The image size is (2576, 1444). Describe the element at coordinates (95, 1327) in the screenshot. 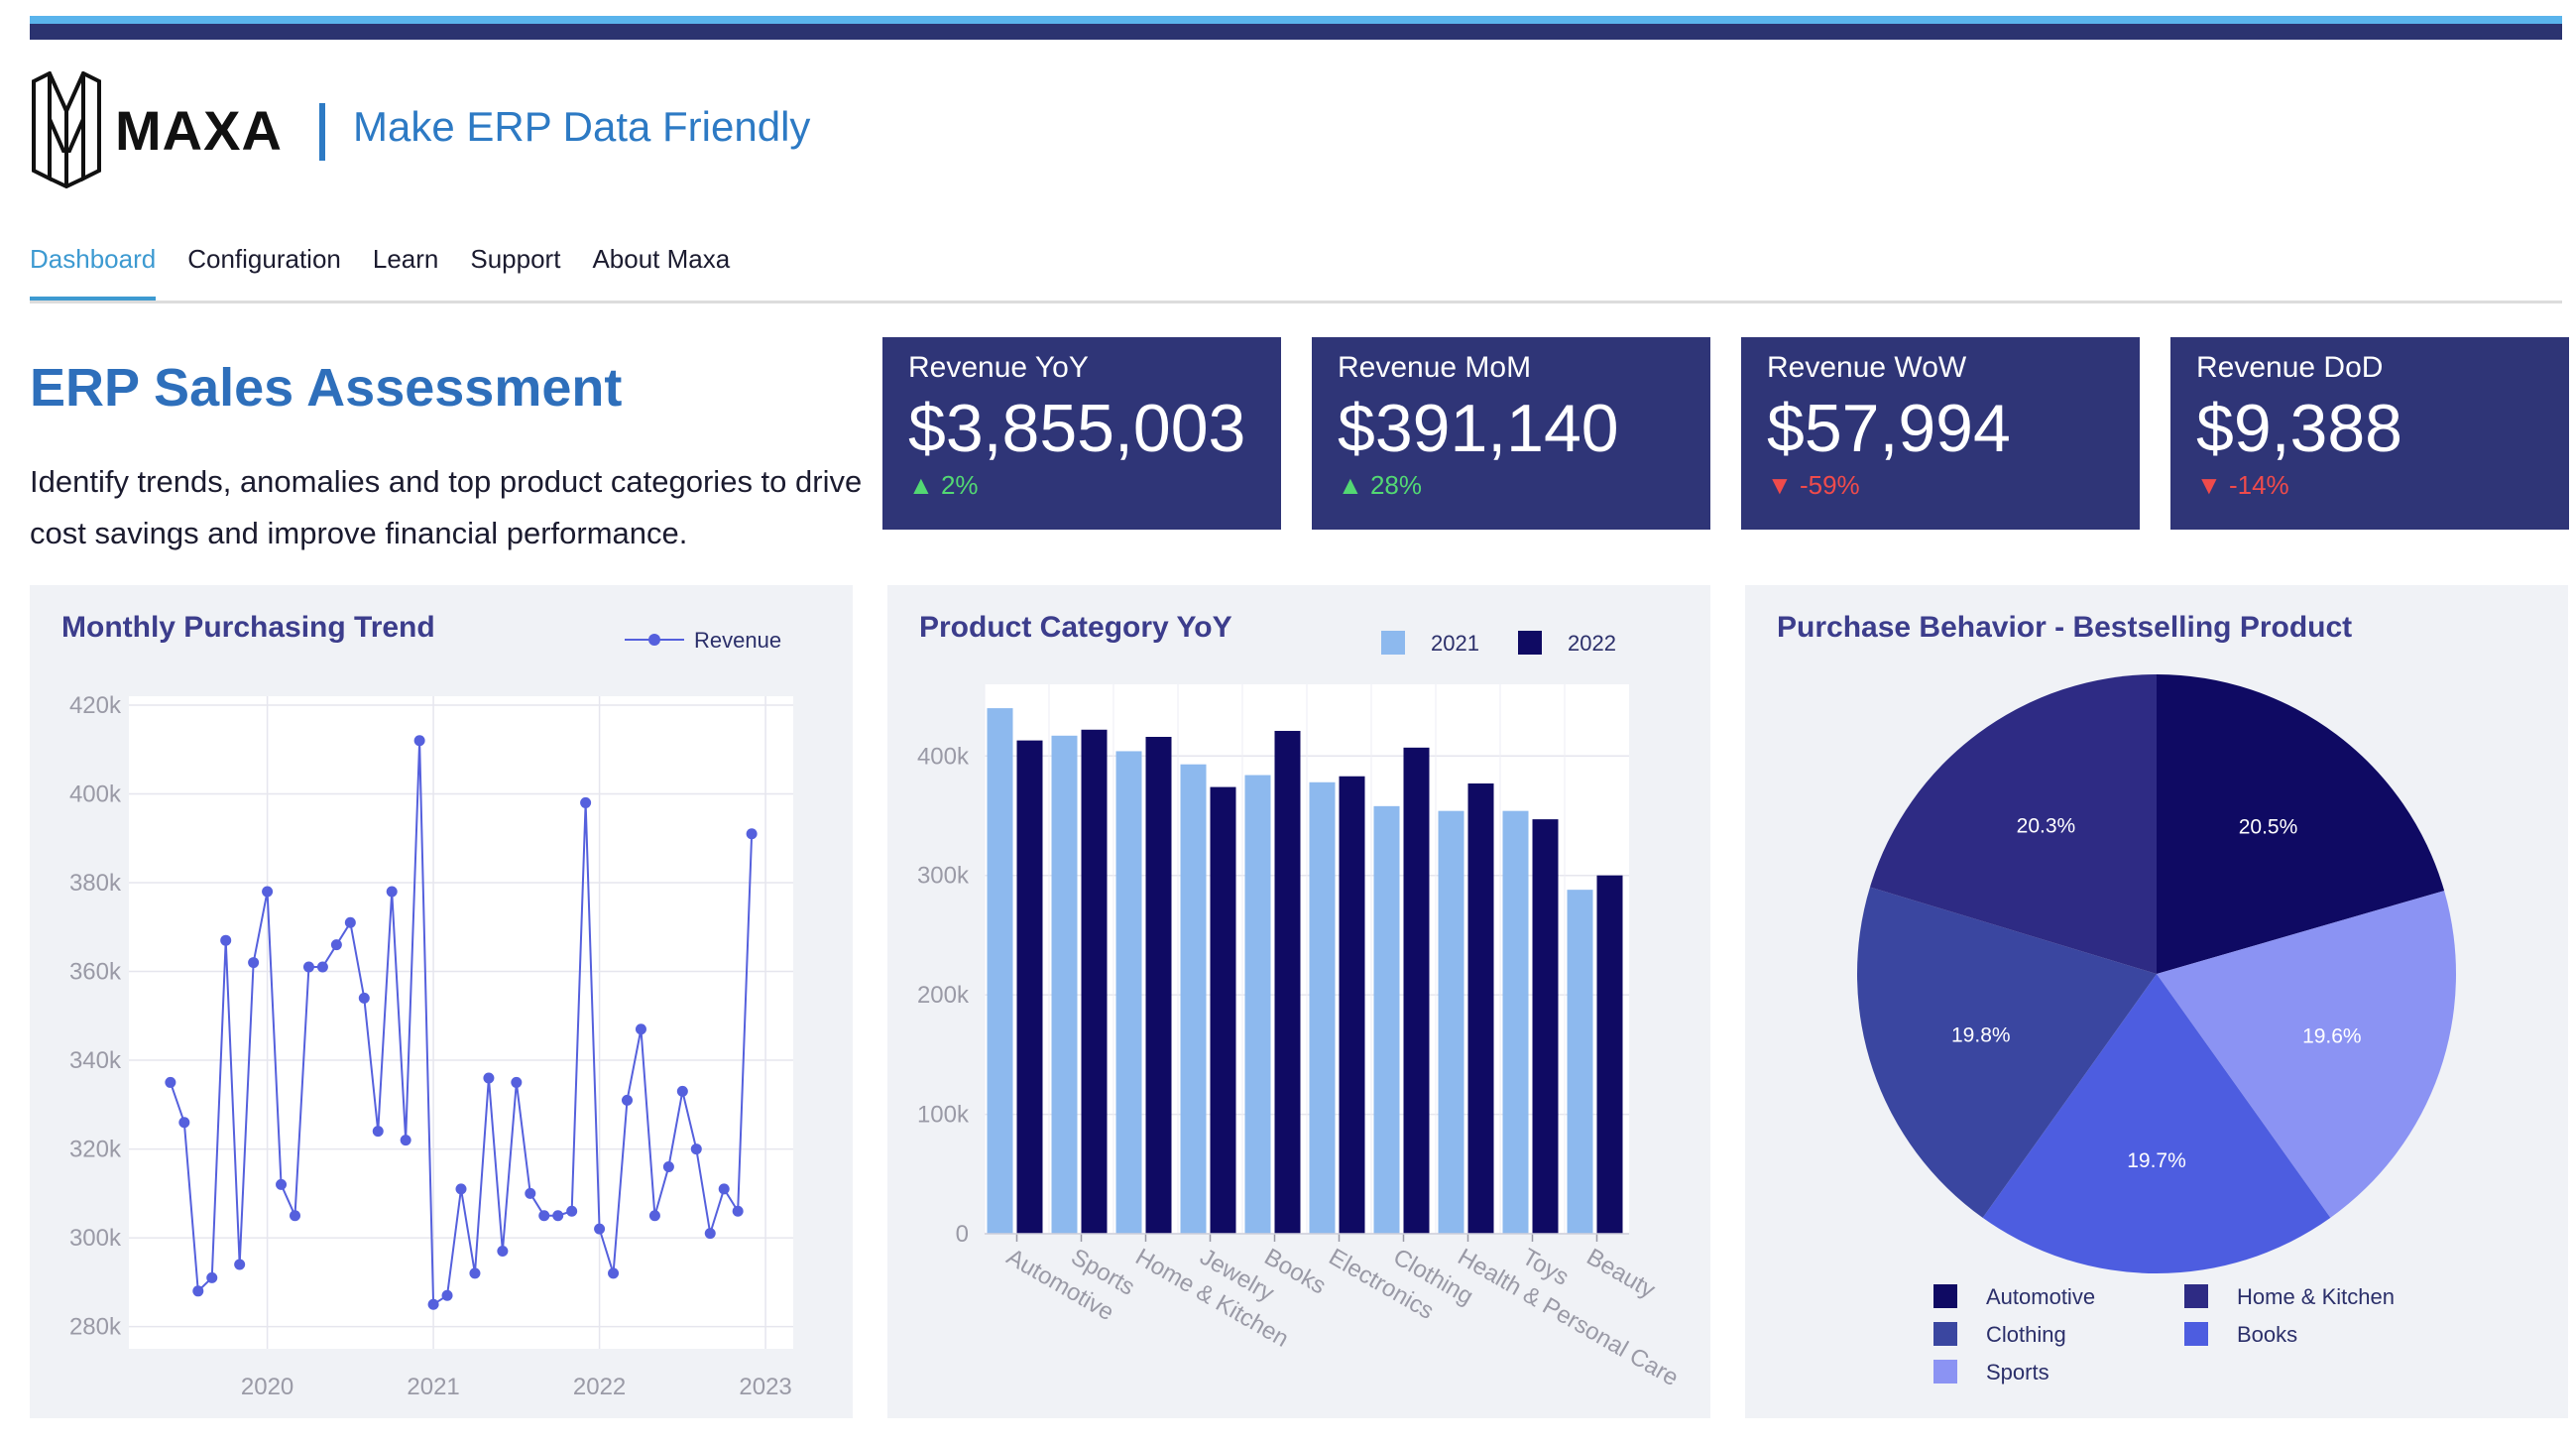

I see `y-tick-label: 280k` at that location.